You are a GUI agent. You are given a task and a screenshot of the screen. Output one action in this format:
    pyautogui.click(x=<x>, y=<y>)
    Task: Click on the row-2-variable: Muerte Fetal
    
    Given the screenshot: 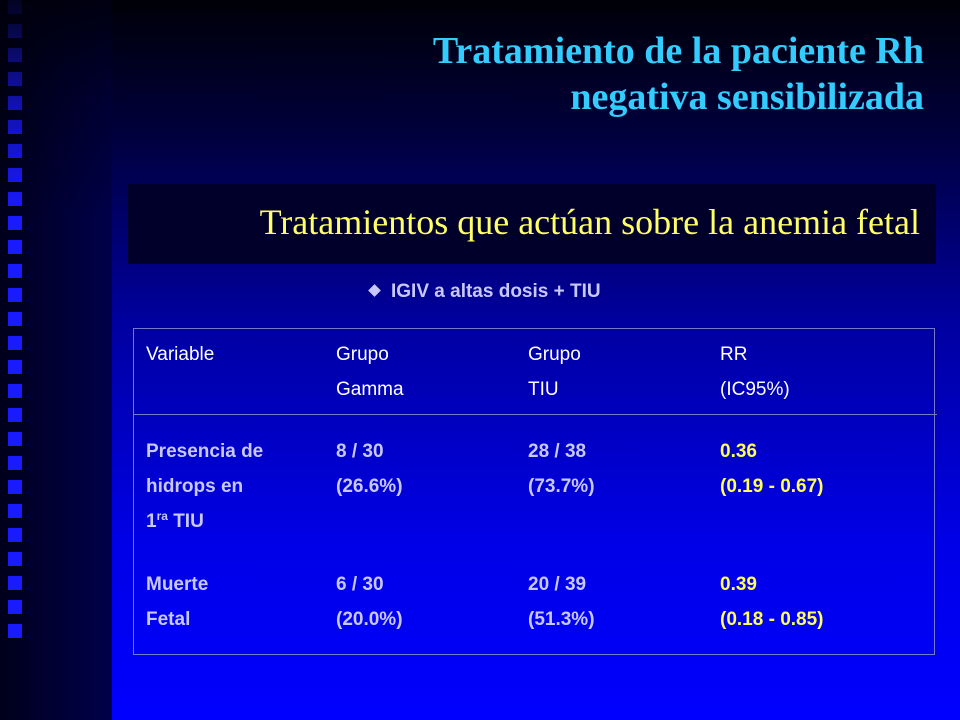 What is the action you would take?
    pyautogui.click(x=177, y=602)
    